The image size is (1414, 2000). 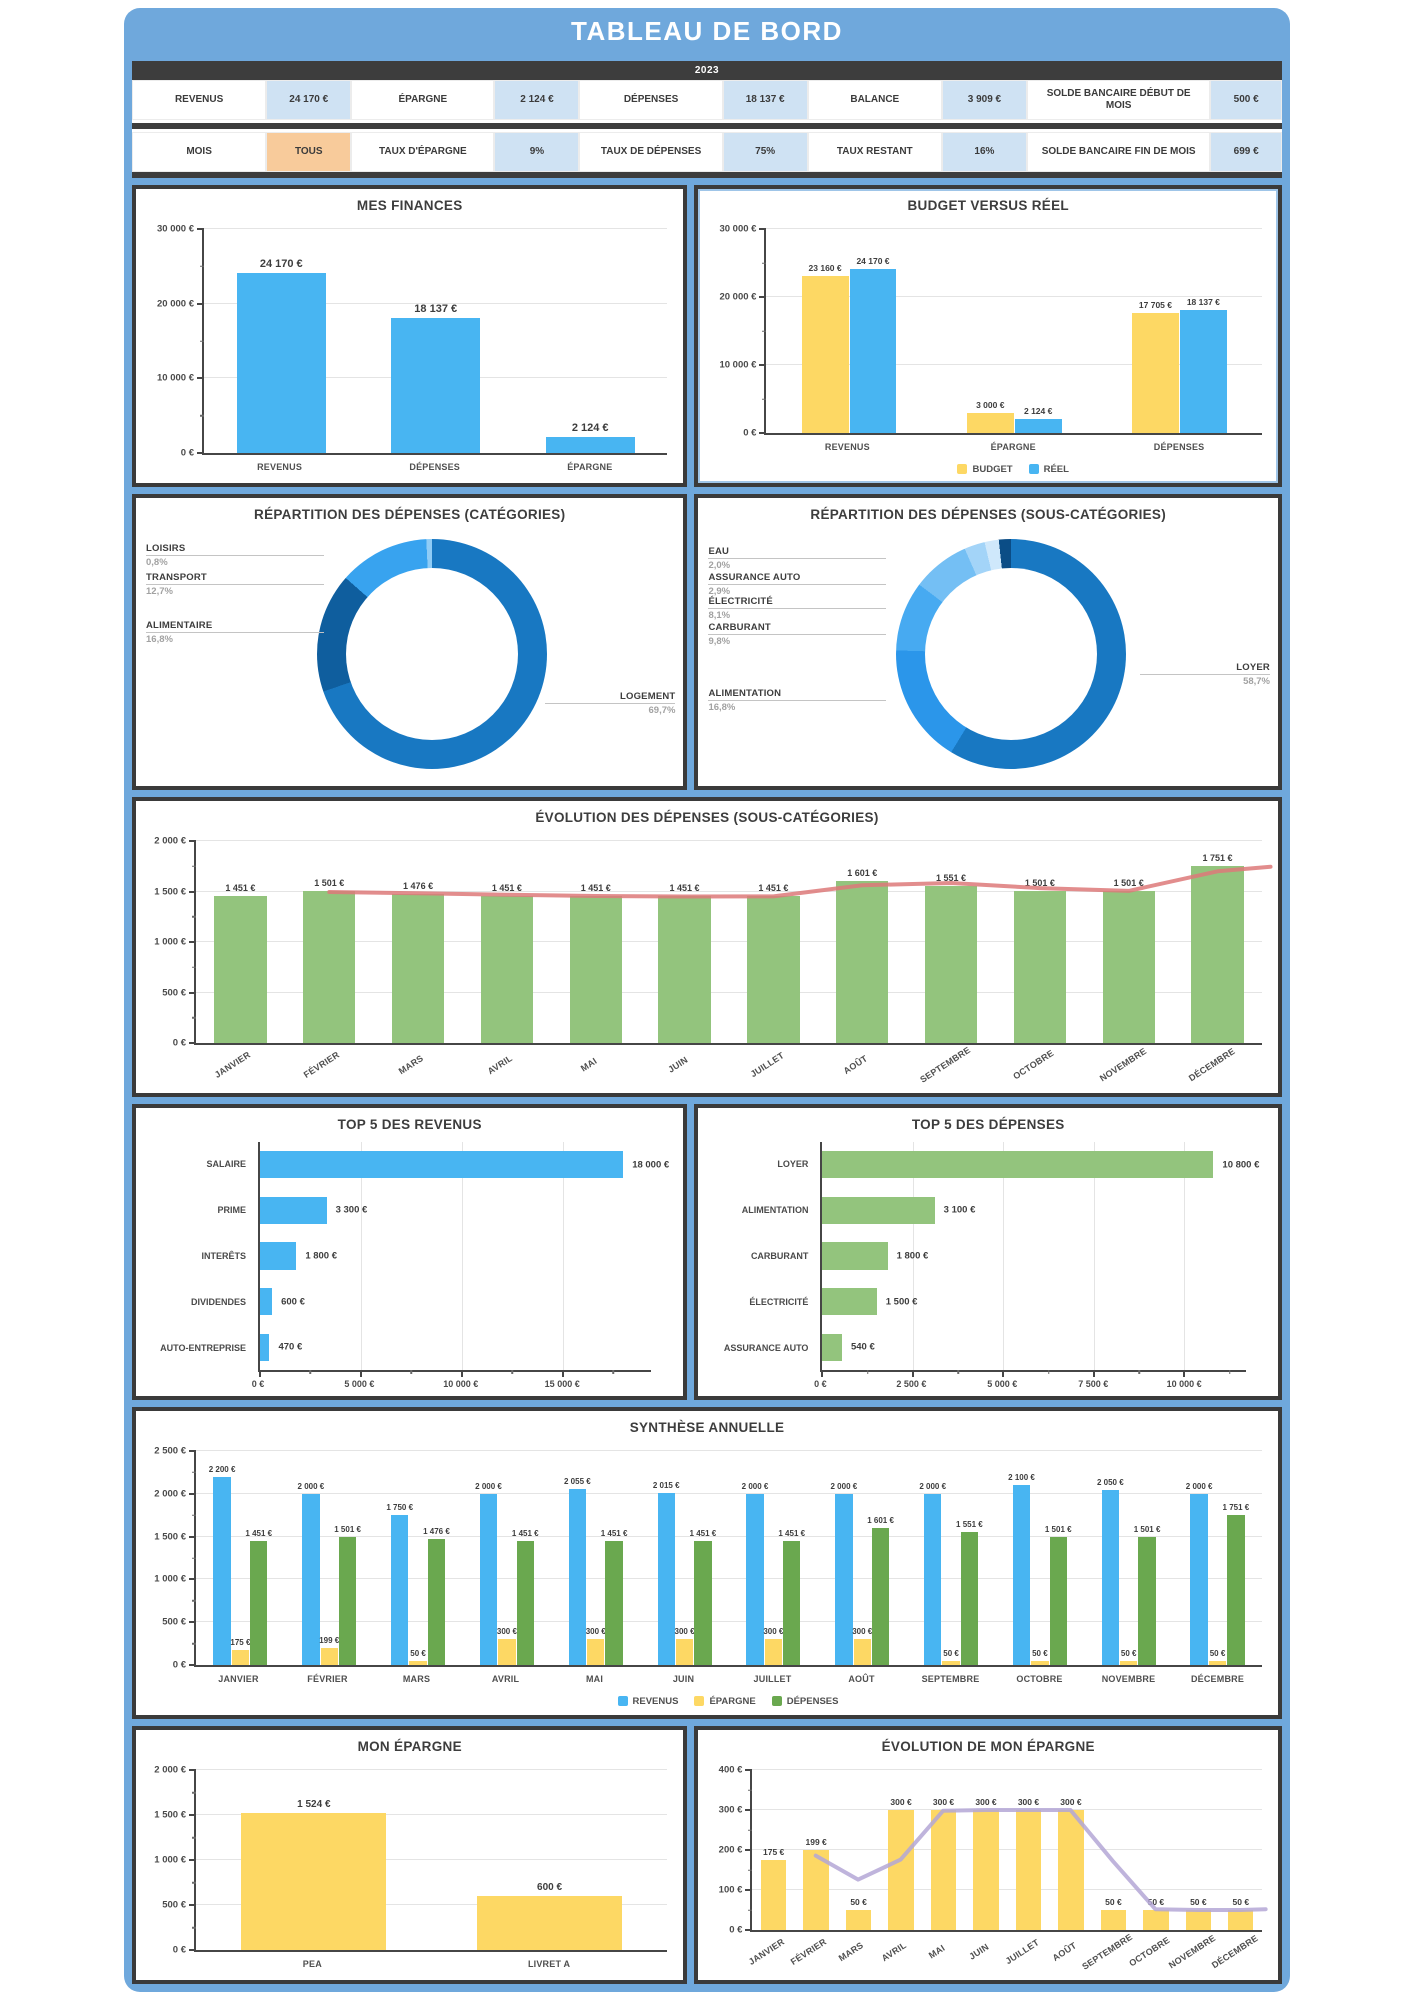 I want to click on bar-slot: 300 €, so click(x=901, y=1850).